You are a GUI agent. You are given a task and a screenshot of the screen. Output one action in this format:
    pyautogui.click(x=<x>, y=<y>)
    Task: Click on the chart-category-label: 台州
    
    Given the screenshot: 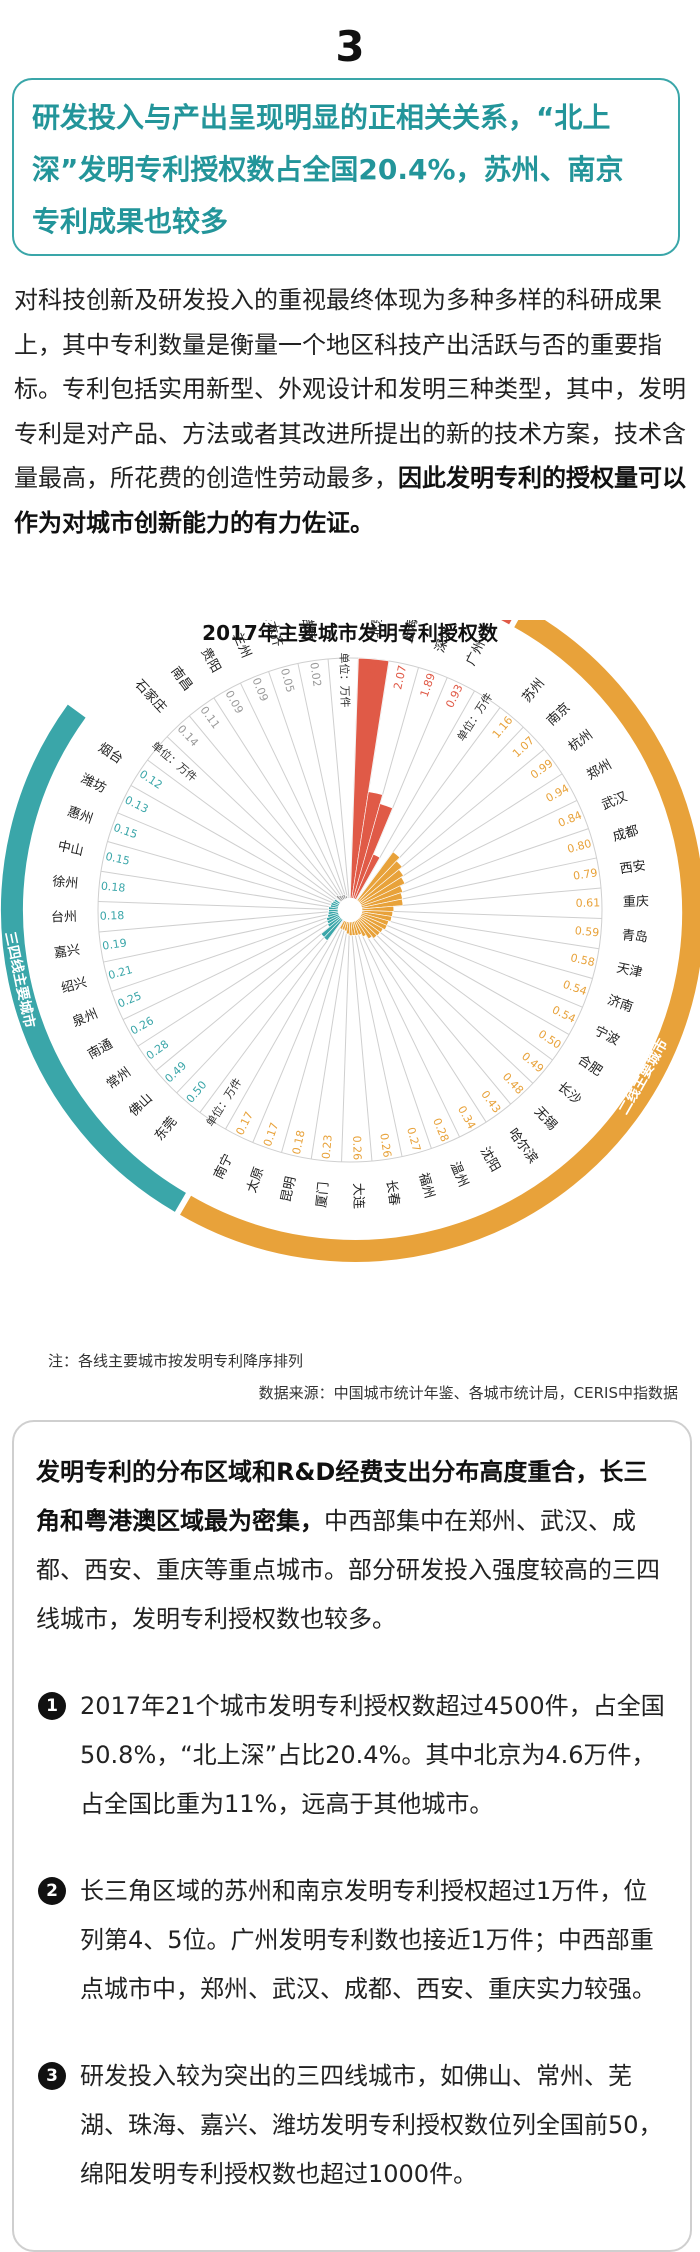 What is the action you would take?
    pyautogui.click(x=64, y=918)
    